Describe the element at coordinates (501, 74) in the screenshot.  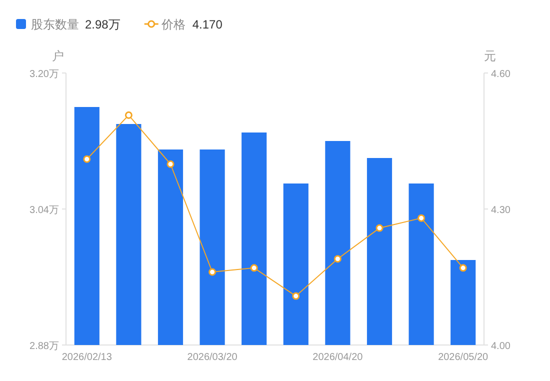
I see `y2-tick-label: 4.60` at that location.